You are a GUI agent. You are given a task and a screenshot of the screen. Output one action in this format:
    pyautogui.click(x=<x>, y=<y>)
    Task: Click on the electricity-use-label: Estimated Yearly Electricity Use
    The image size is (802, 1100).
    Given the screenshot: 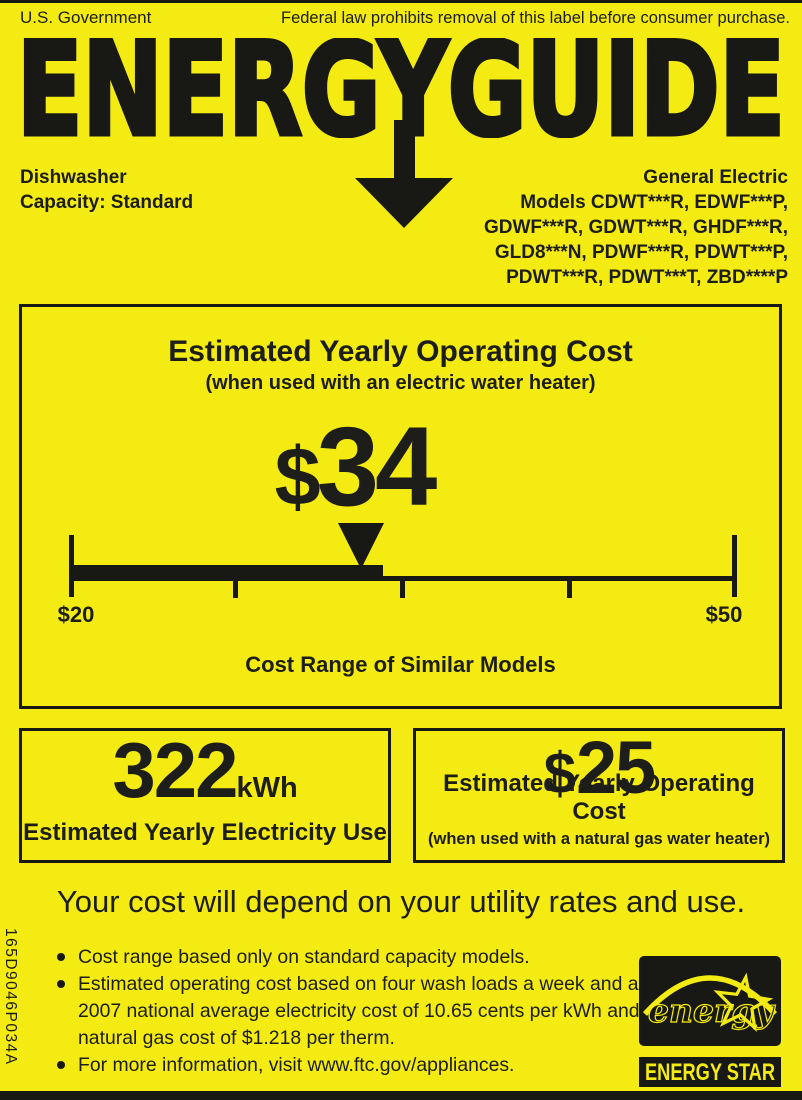 What is the action you would take?
    pyautogui.click(x=205, y=832)
    